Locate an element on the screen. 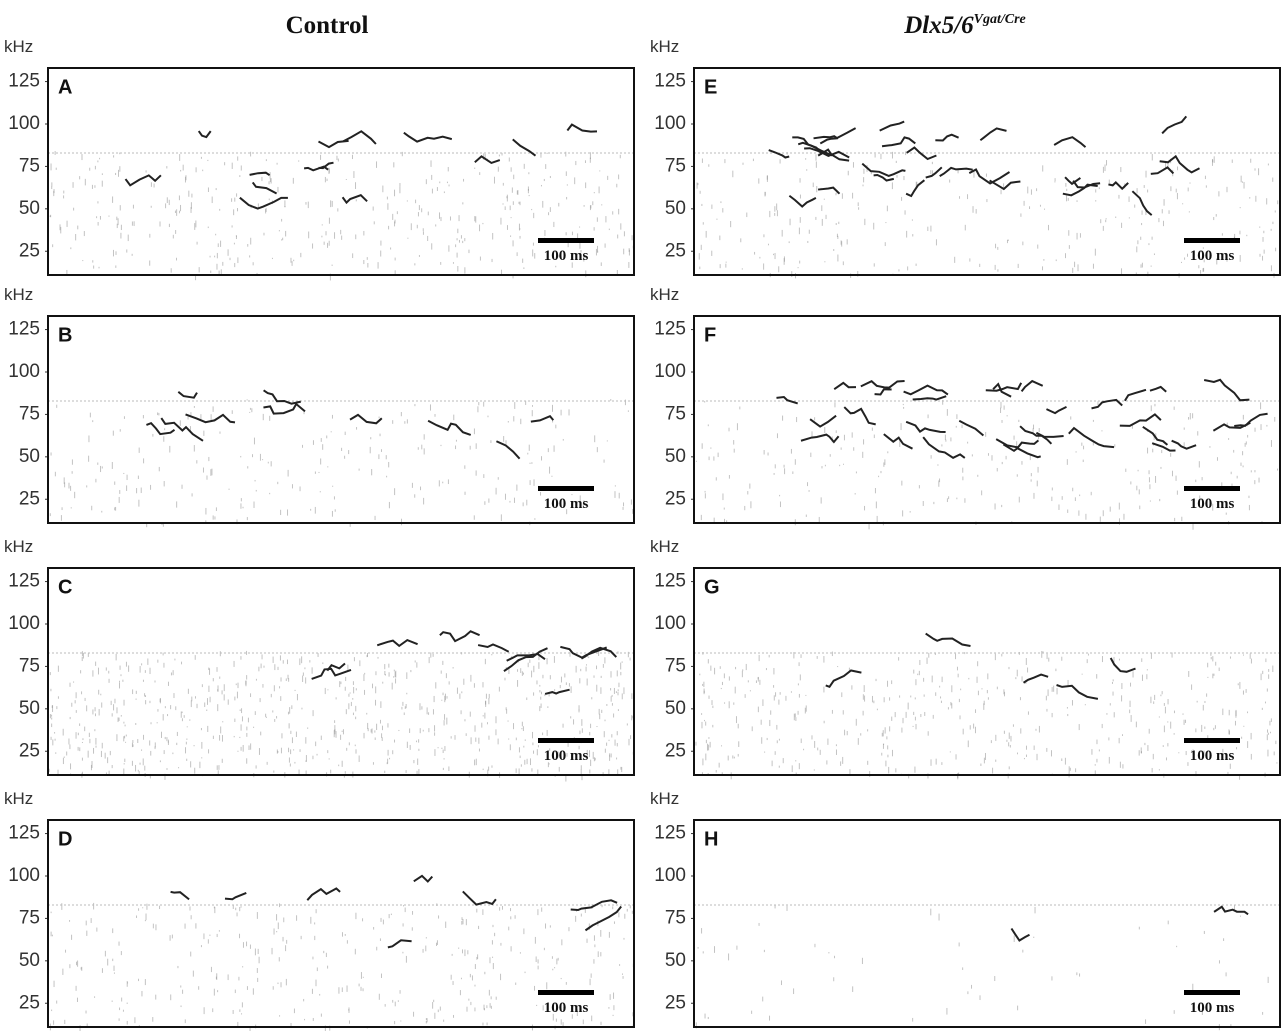 The width and height of the screenshot is (1282, 1031). y-axis-label: kHz is located at coordinates (664, 798).